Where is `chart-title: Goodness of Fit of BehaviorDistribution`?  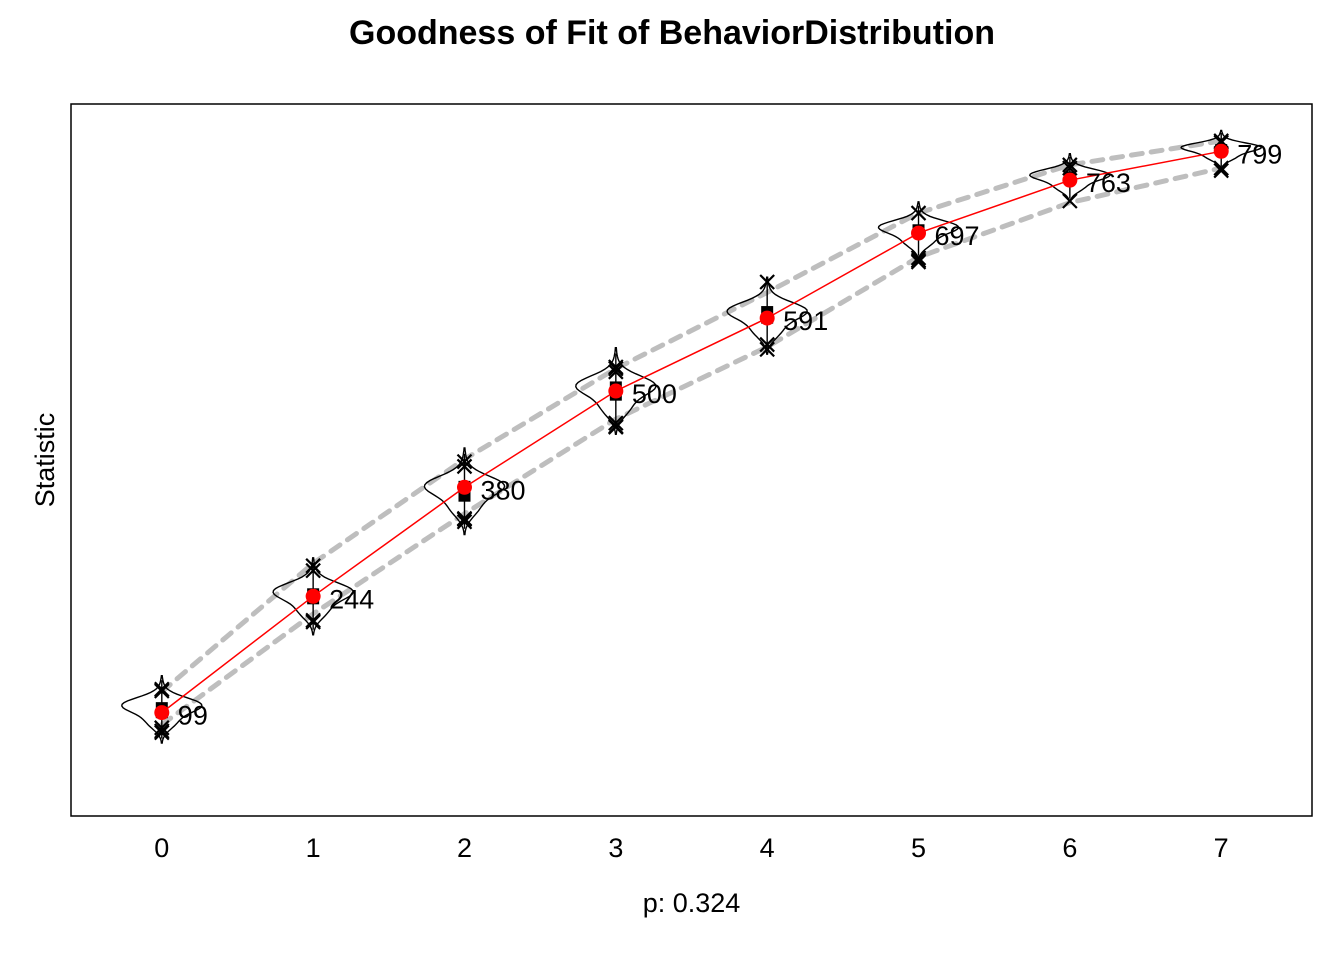
chart-title: Goodness of Fit of BehaviorDistribution is located at coordinates (672, 33).